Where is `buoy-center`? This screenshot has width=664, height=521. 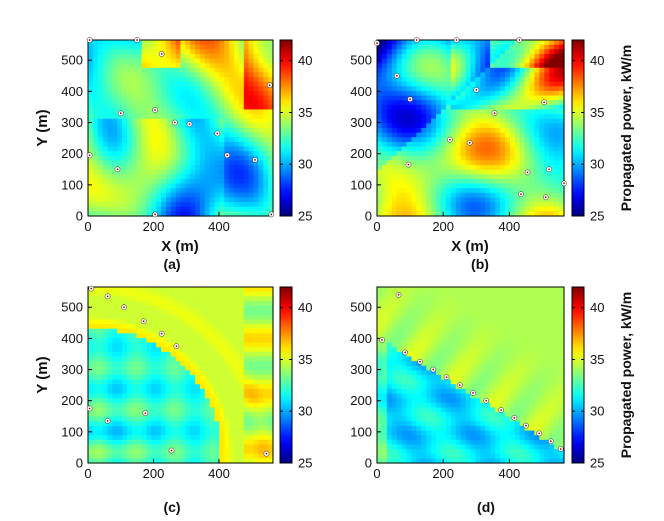 buoy-center is located at coordinates (456, 40).